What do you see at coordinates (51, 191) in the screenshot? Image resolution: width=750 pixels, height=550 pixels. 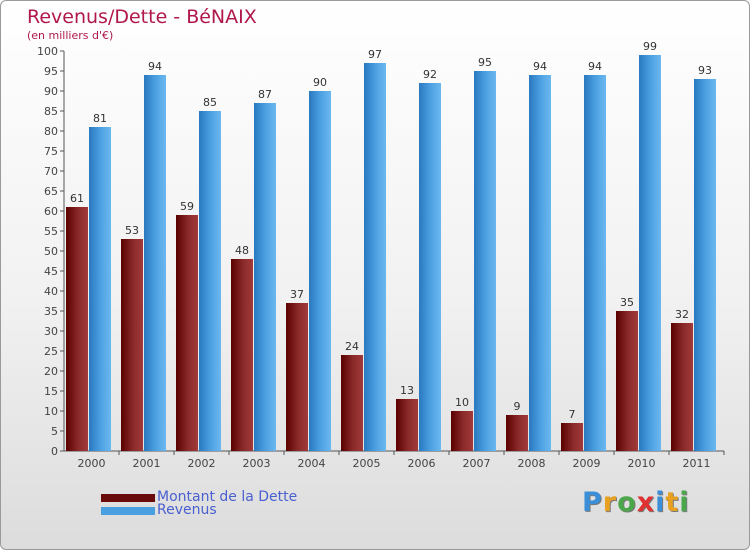 I see `y-tick-label: 65` at bounding box center [51, 191].